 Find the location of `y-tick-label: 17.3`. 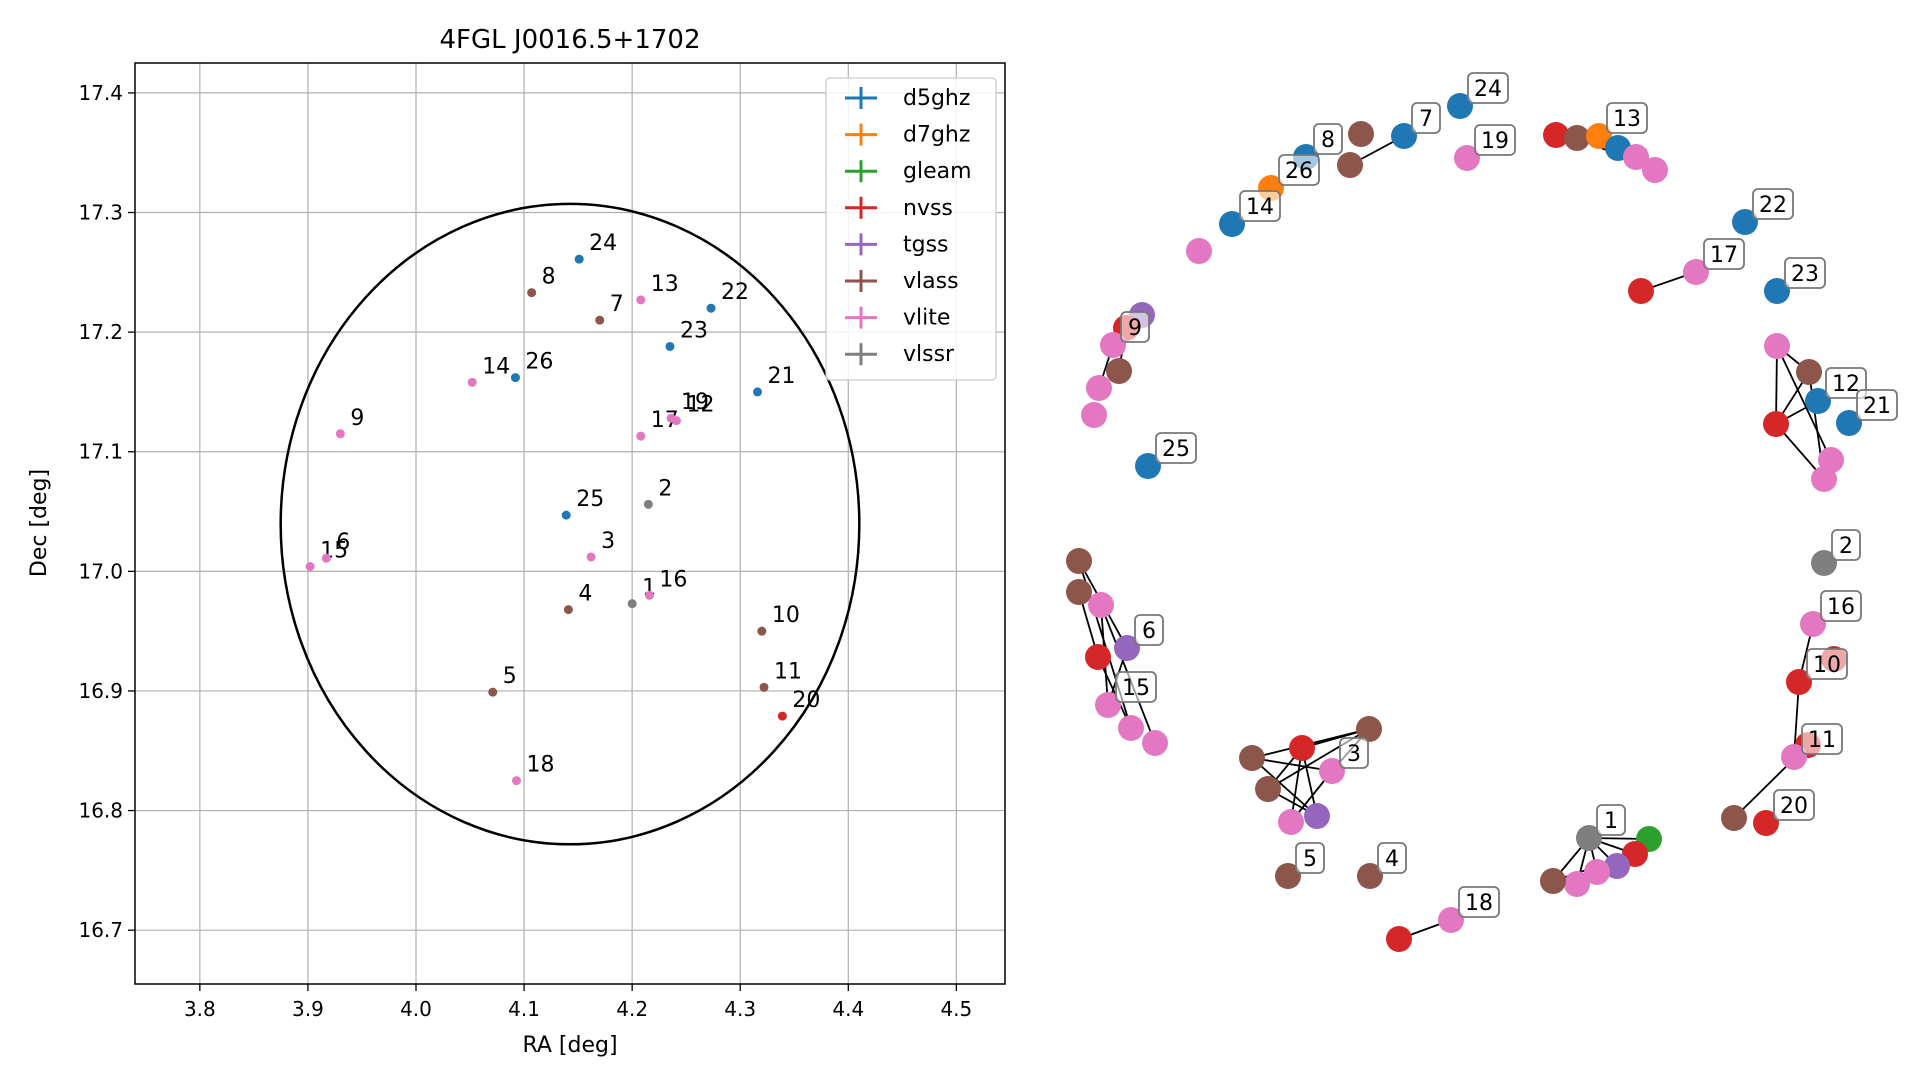

y-tick-label: 17.3 is located at coordinates (100, 213).